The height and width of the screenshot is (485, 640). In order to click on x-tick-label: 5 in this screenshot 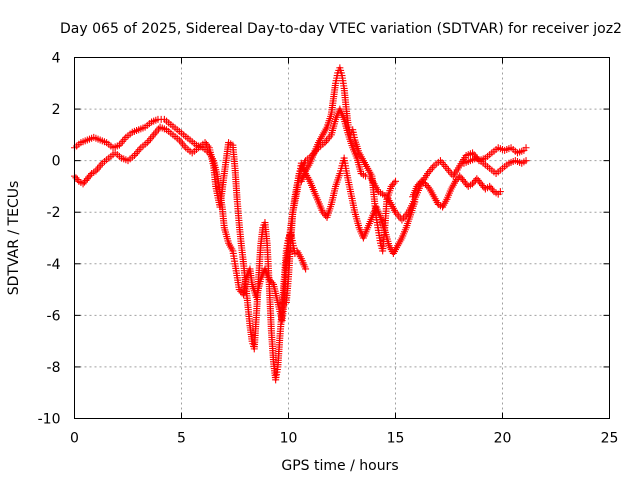, I will do `click(181, 439)`.